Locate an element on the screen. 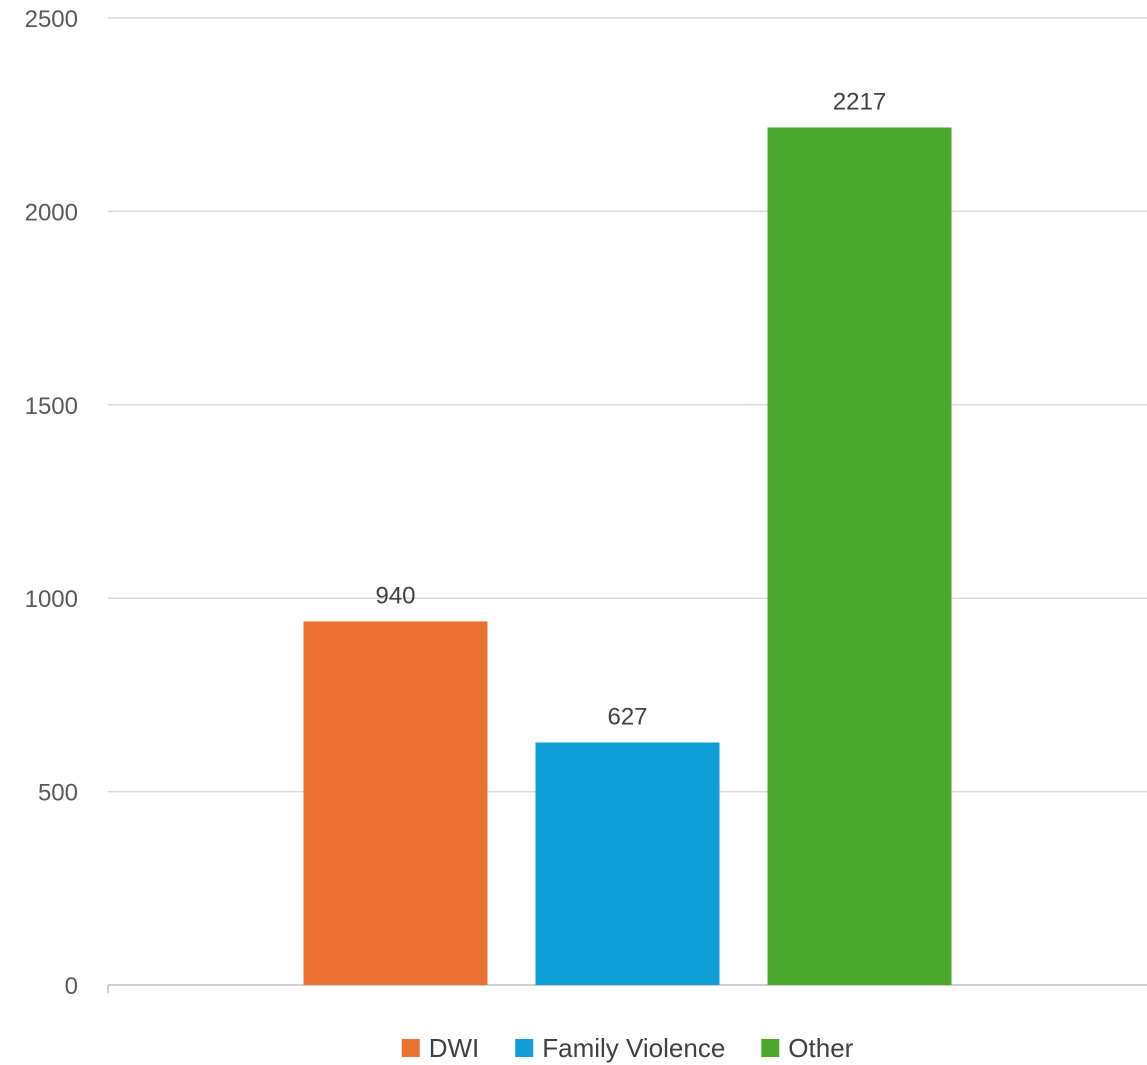 This screenshot has width=1147, height=1065. legend-swatch-other is located at coordinates (770, 1048).